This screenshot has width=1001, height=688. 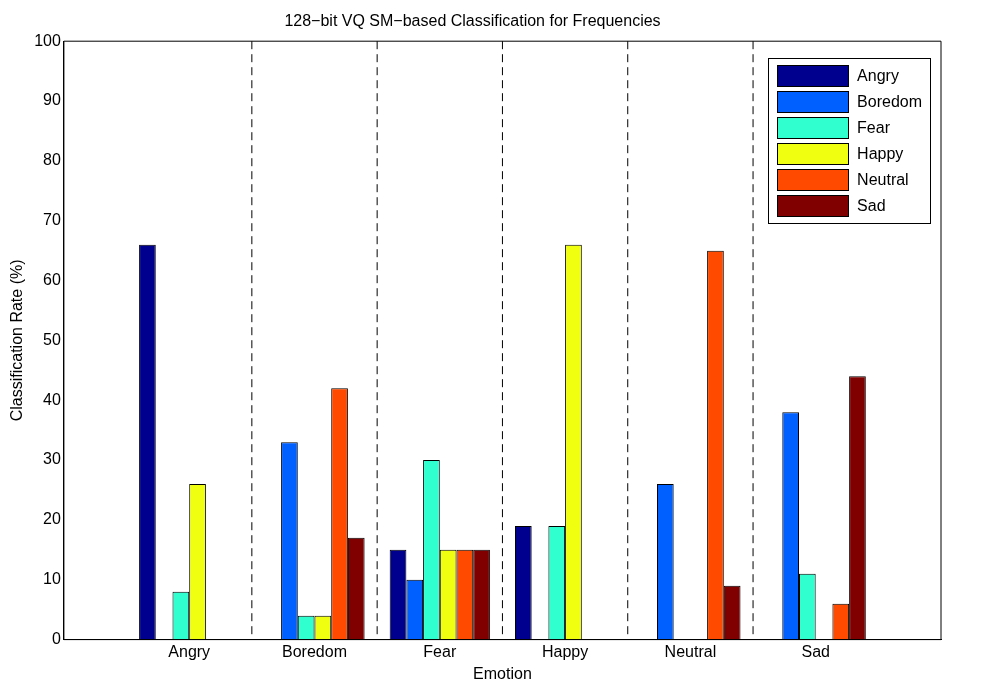 I want to click on y-tick-label: 80, so click(x=52, y=160).